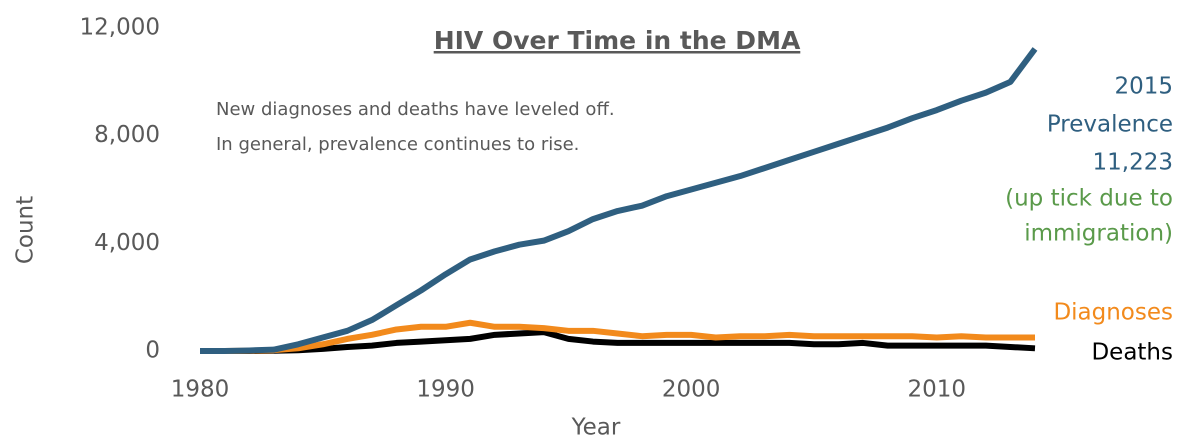 This screenshot has width=1178, height=440. What do you see at coordinates (936, 390) in the screenshot?
I see `x-tick-label: 2010` at bounding box center [936, 390].